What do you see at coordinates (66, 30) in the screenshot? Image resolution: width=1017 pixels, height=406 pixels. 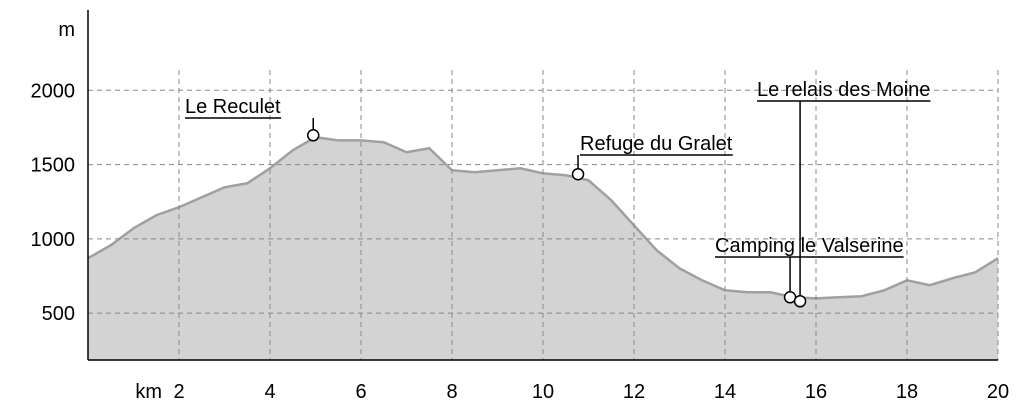 I see `y-axis-label: m` at bounding box center [66, 30].